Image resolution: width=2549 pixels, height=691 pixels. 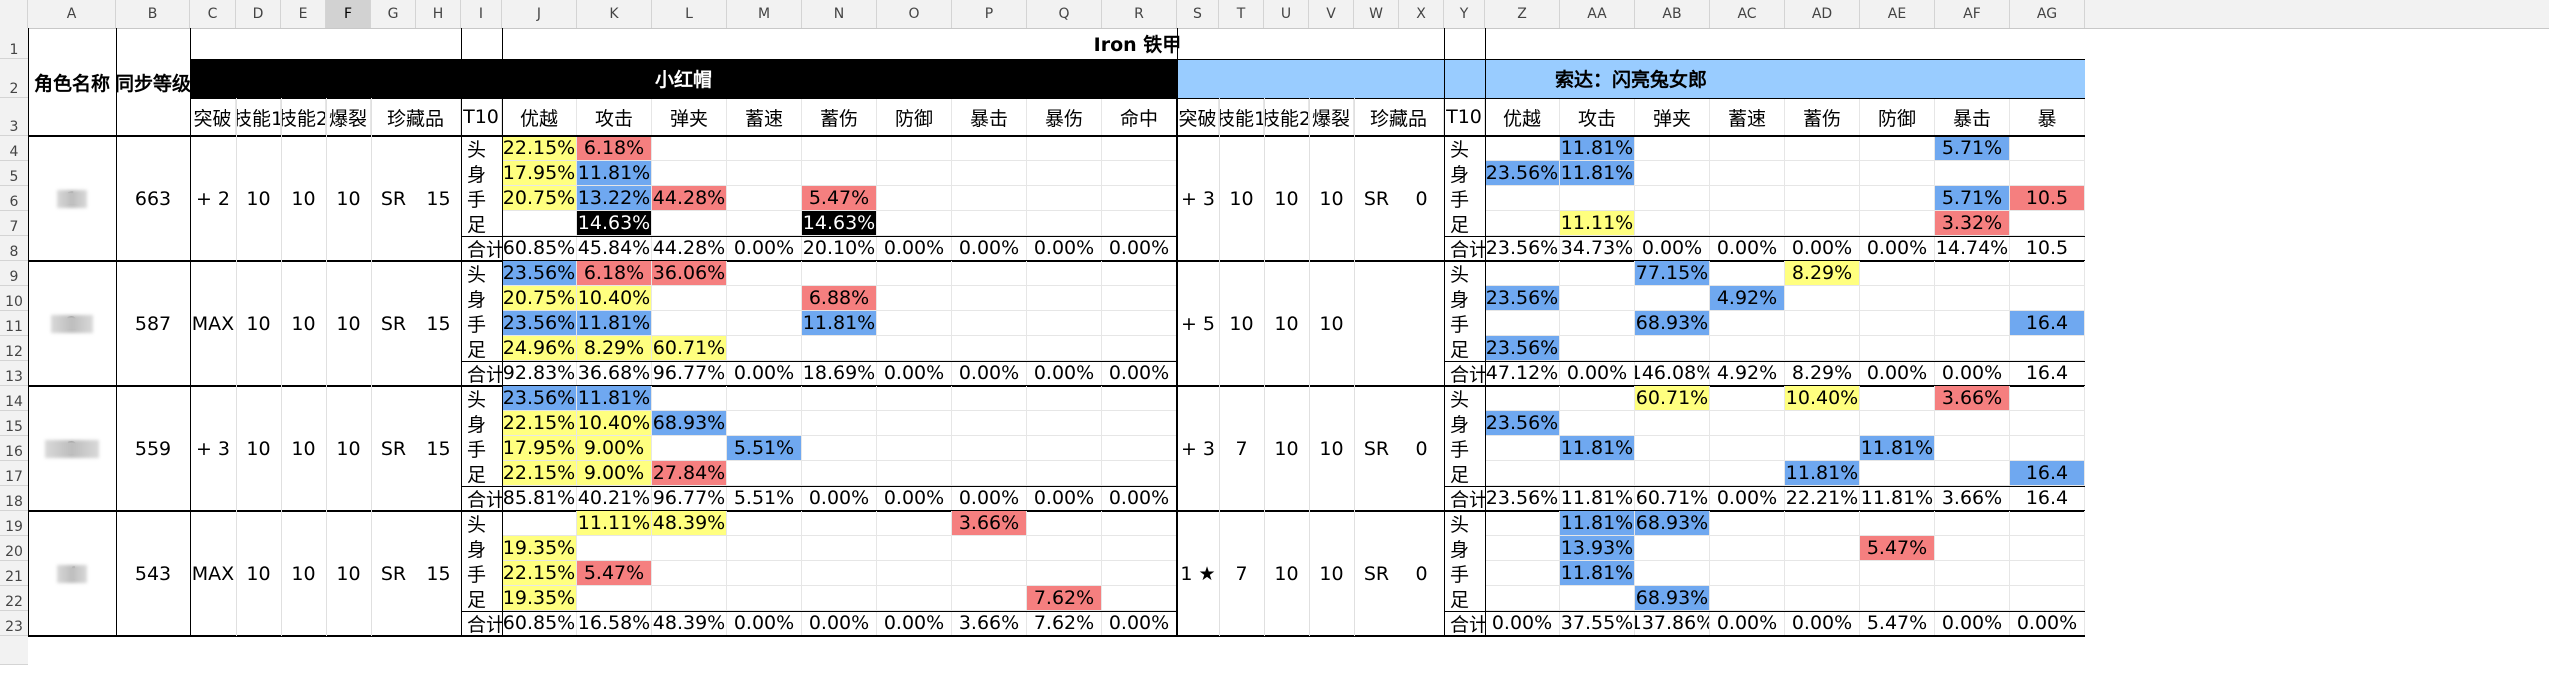 What do you see at coordinates (1241, 14) in the screenshot?
I see `column-header: T` at bounding box center [1241, 14].